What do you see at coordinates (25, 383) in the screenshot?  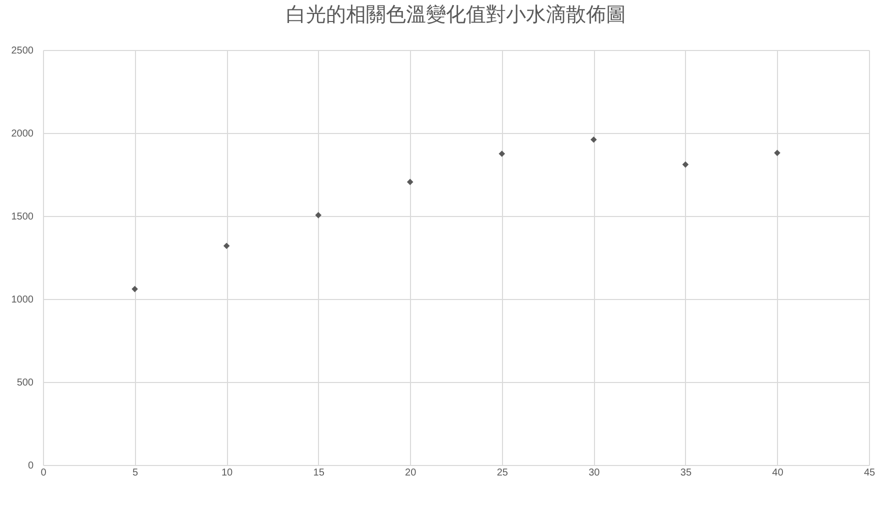 I see `y-tick-label: 500` at bounding box center [25, 383].